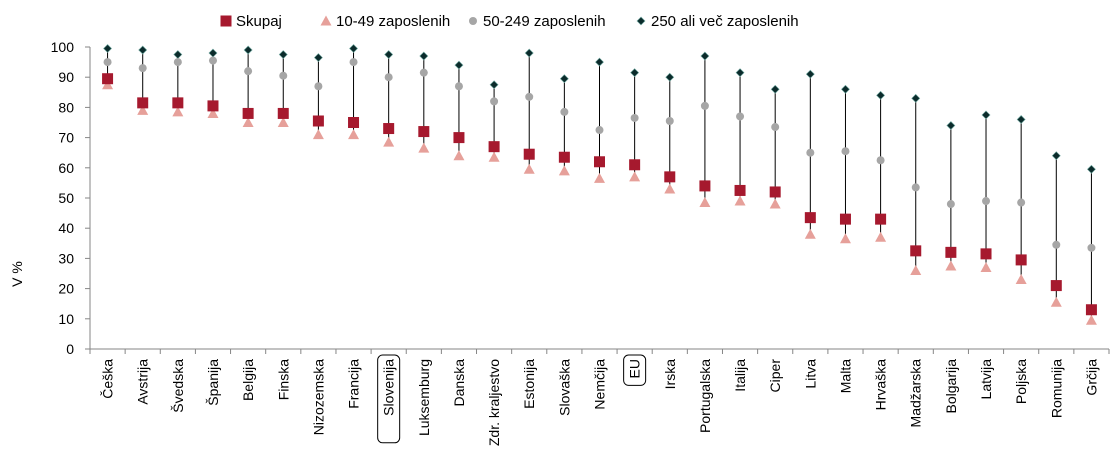 This screenshot has width=1114, height=475. I want to click on x-tick-label-group: Estonija, so click(529, 384).